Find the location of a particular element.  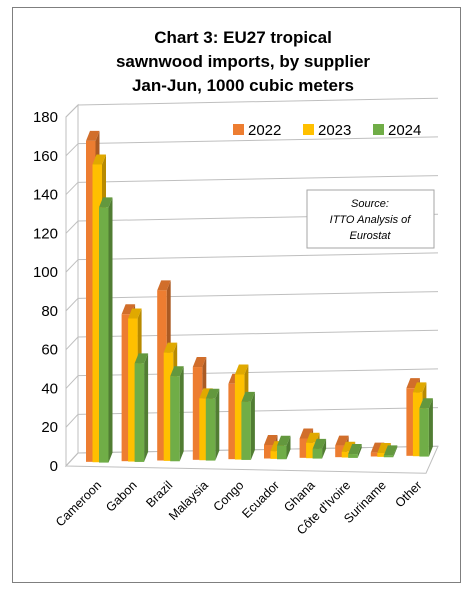

legend-swatch-2024 is located at coordinates (378, 129).